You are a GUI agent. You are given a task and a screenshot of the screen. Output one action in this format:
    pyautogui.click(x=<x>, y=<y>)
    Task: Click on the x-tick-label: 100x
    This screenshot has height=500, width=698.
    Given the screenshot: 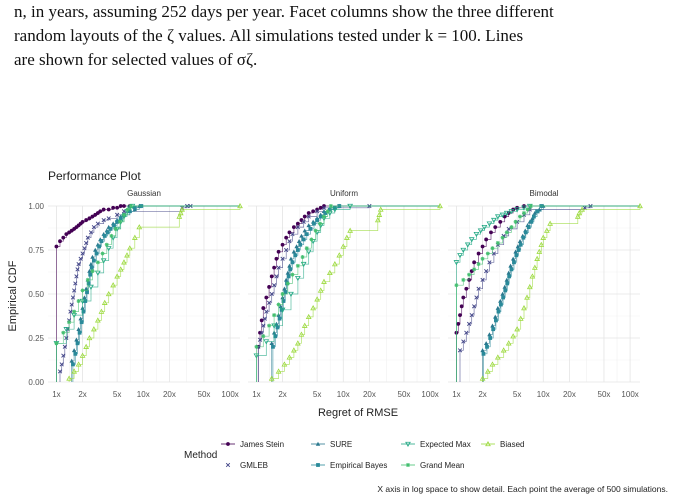 What is the action you would take?
    pyautogui.click(x=429, y=394)
    